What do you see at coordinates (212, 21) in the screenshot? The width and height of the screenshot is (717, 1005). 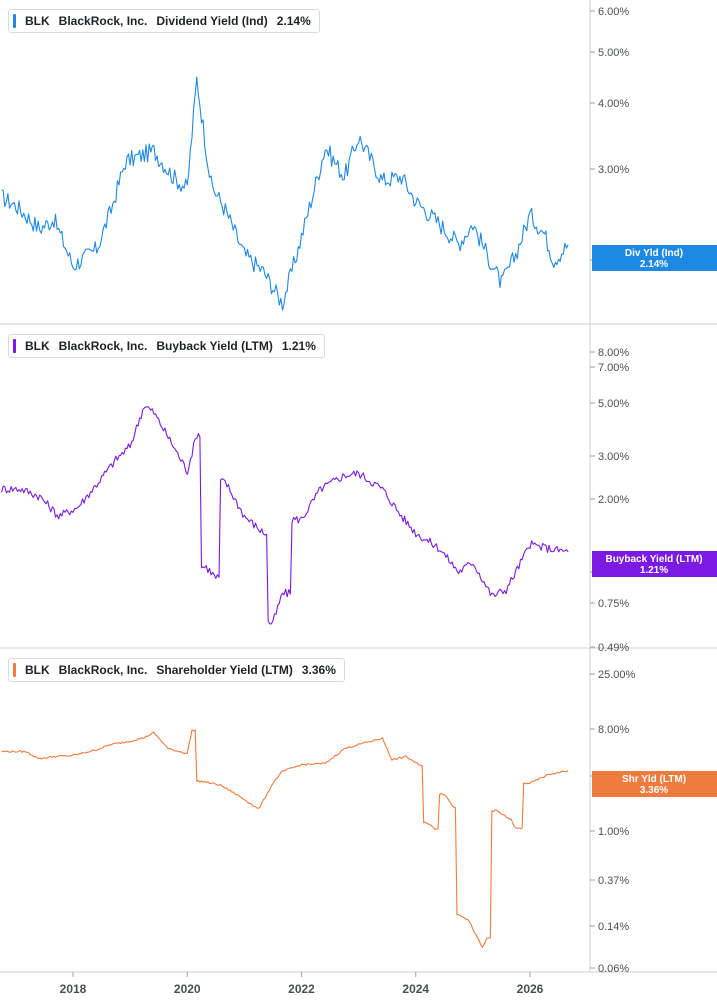 I see `legend-metric: Dividend Yield (Ind)` at bounding box center [212, 21].